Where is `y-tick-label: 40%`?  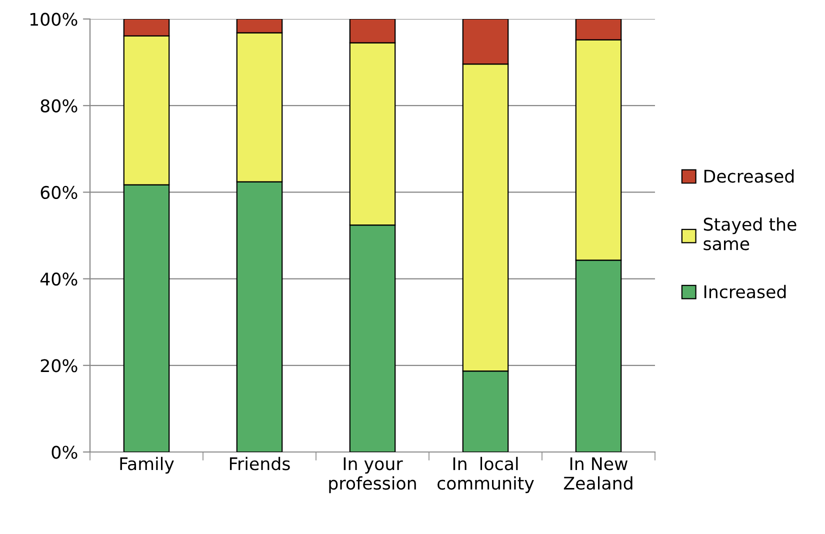 y-tick-label: 40% is located at coordinates (59, 279).